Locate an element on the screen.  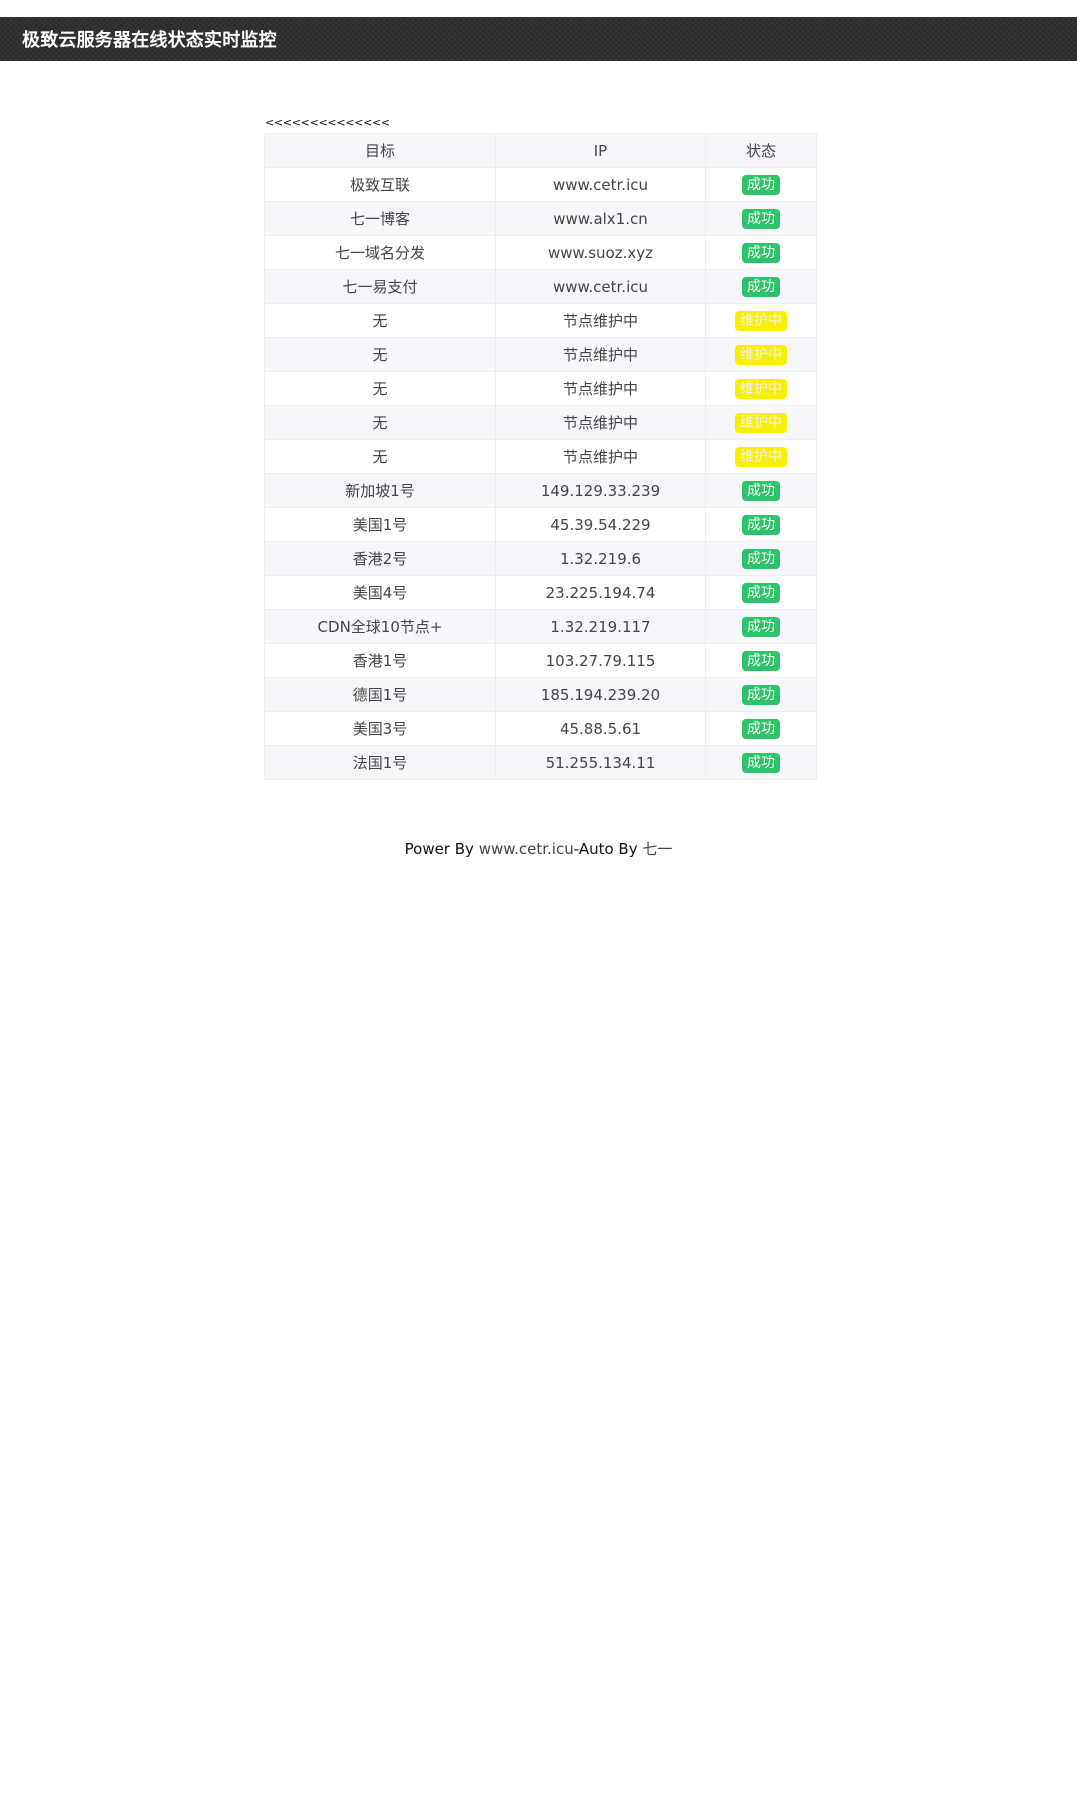
target-cell: 法国1号 is located at coordinates (380, 762).